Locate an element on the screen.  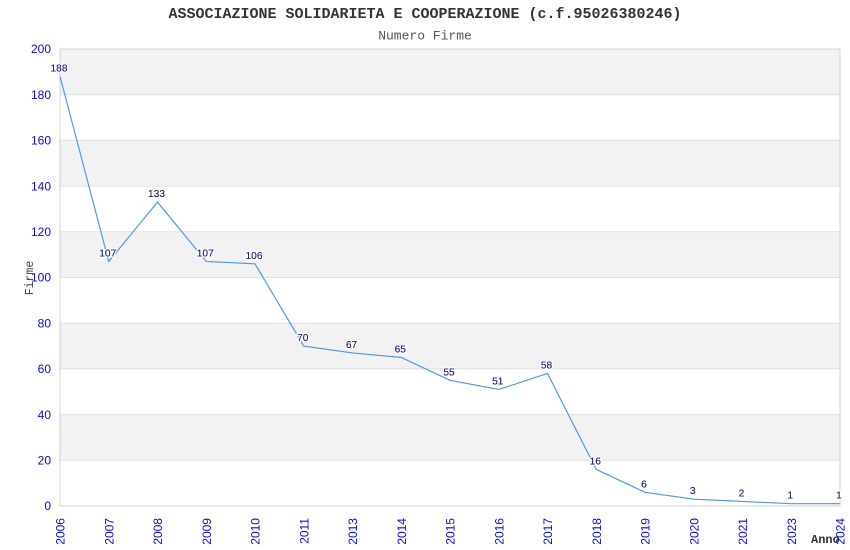
svg-text: 2009 is located at coordinates (207, 531).